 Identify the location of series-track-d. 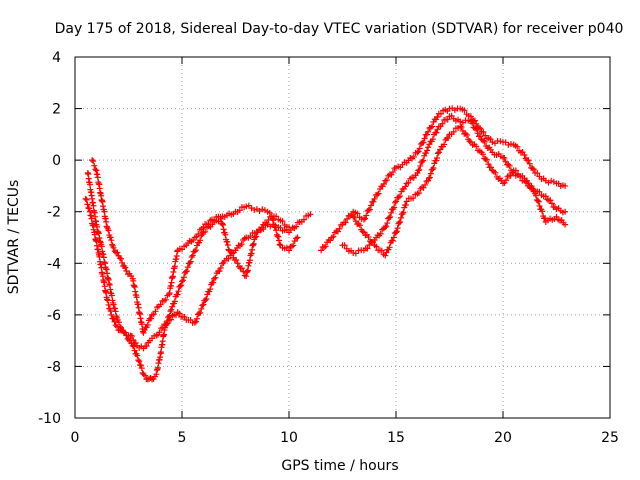
(443, 179).